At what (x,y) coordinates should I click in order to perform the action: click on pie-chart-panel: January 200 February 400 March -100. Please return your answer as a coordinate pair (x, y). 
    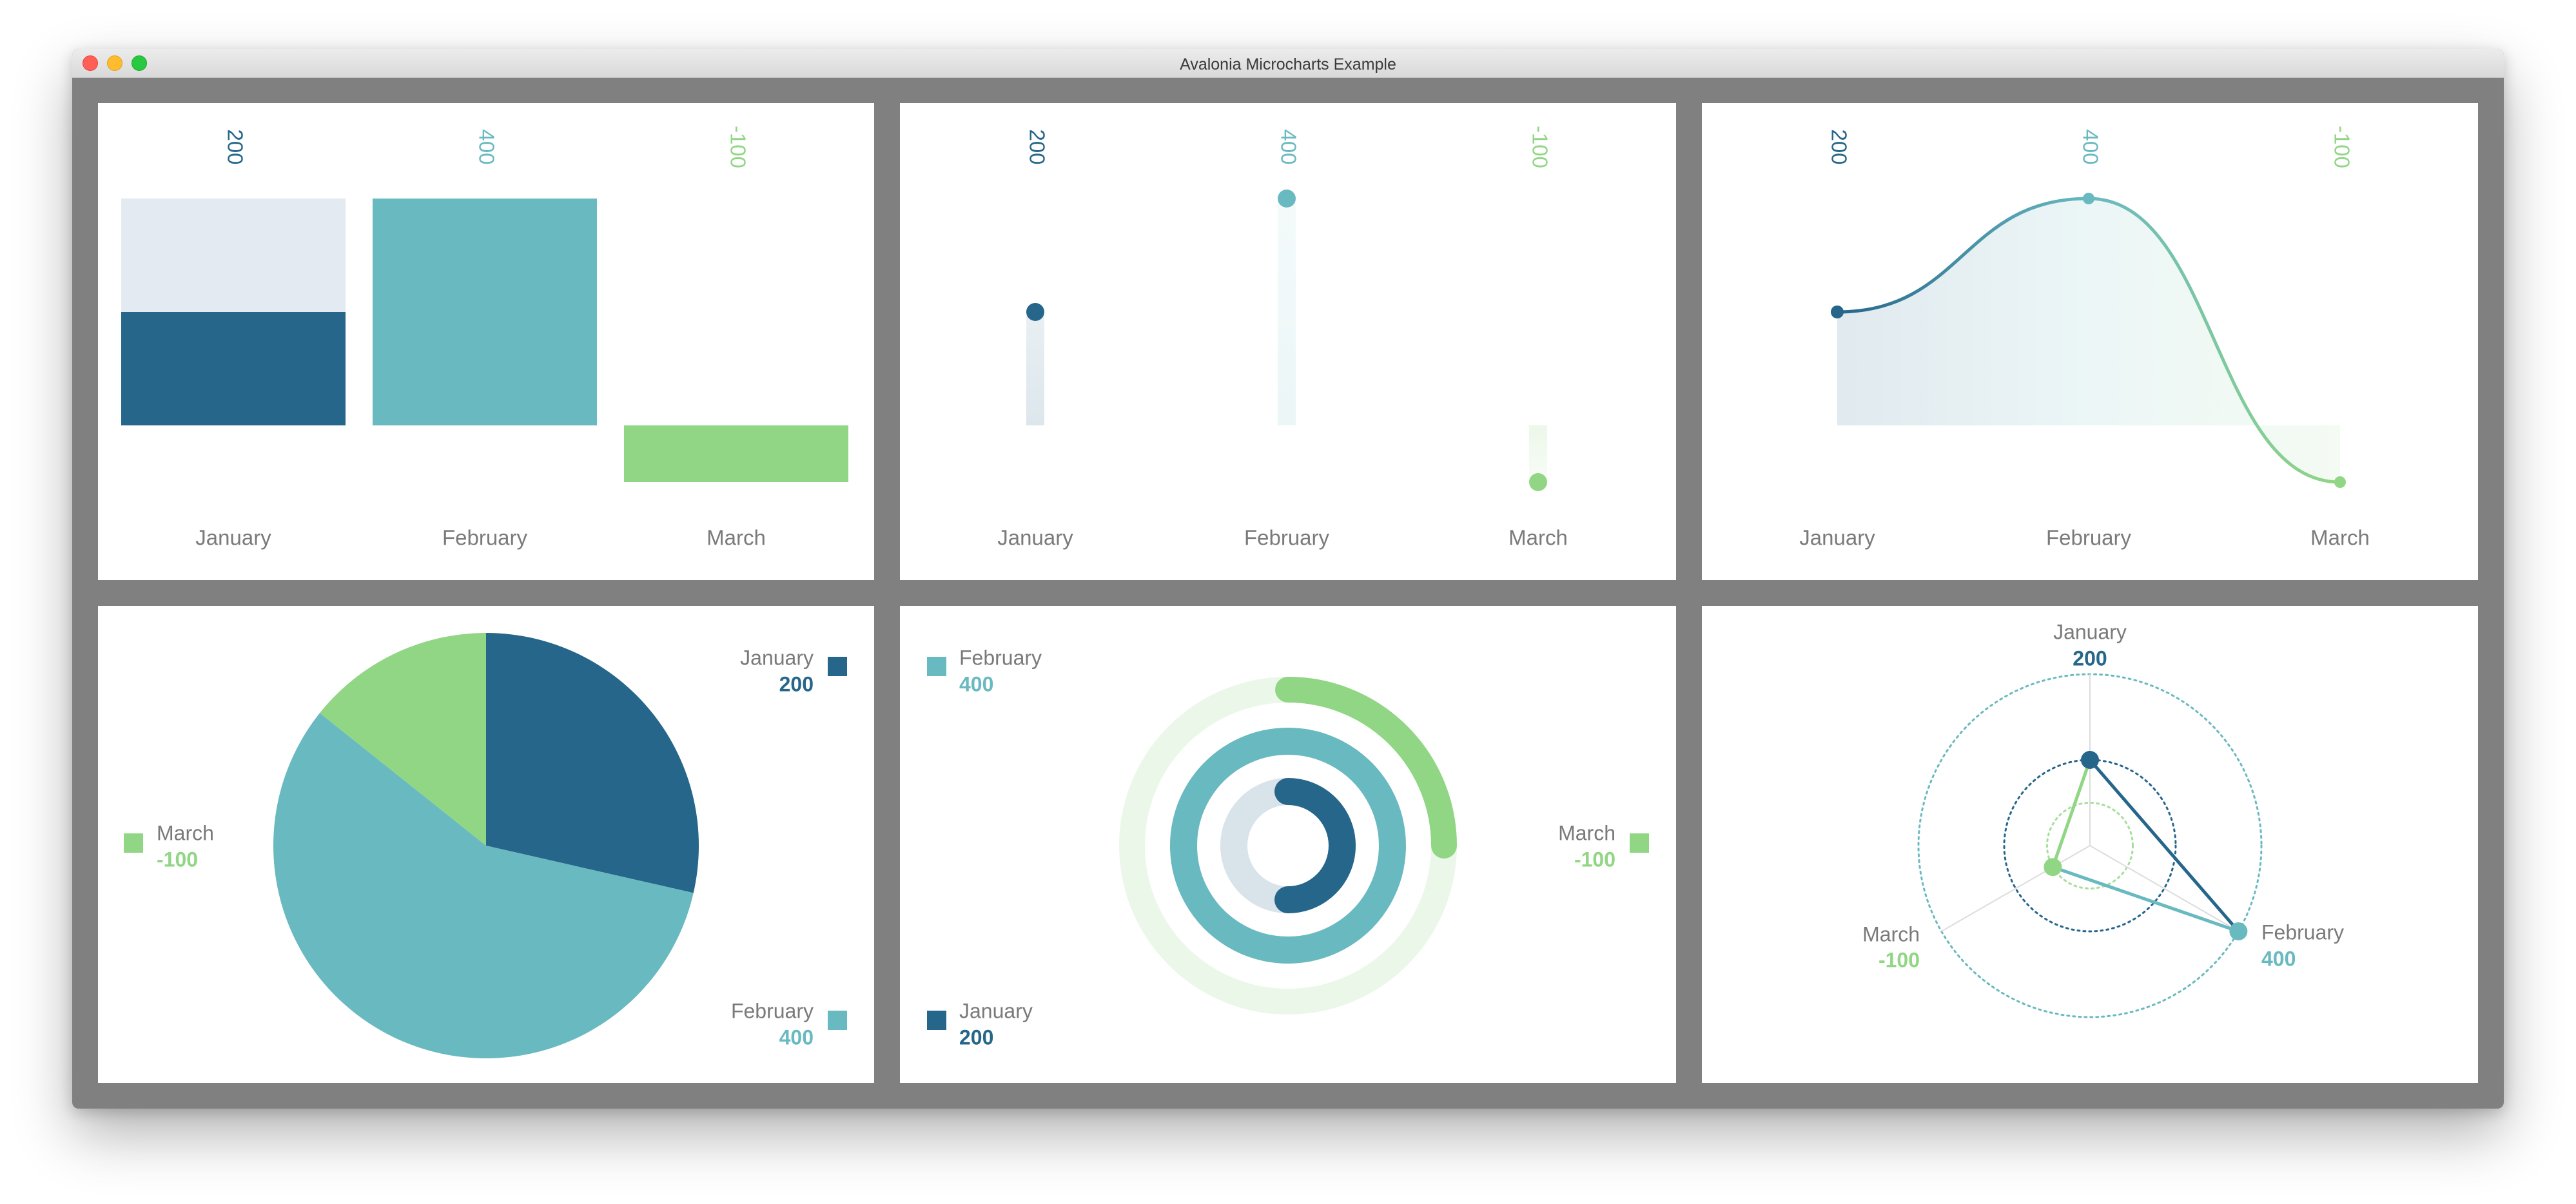
    Looking at the image, I should click on (486, 844).